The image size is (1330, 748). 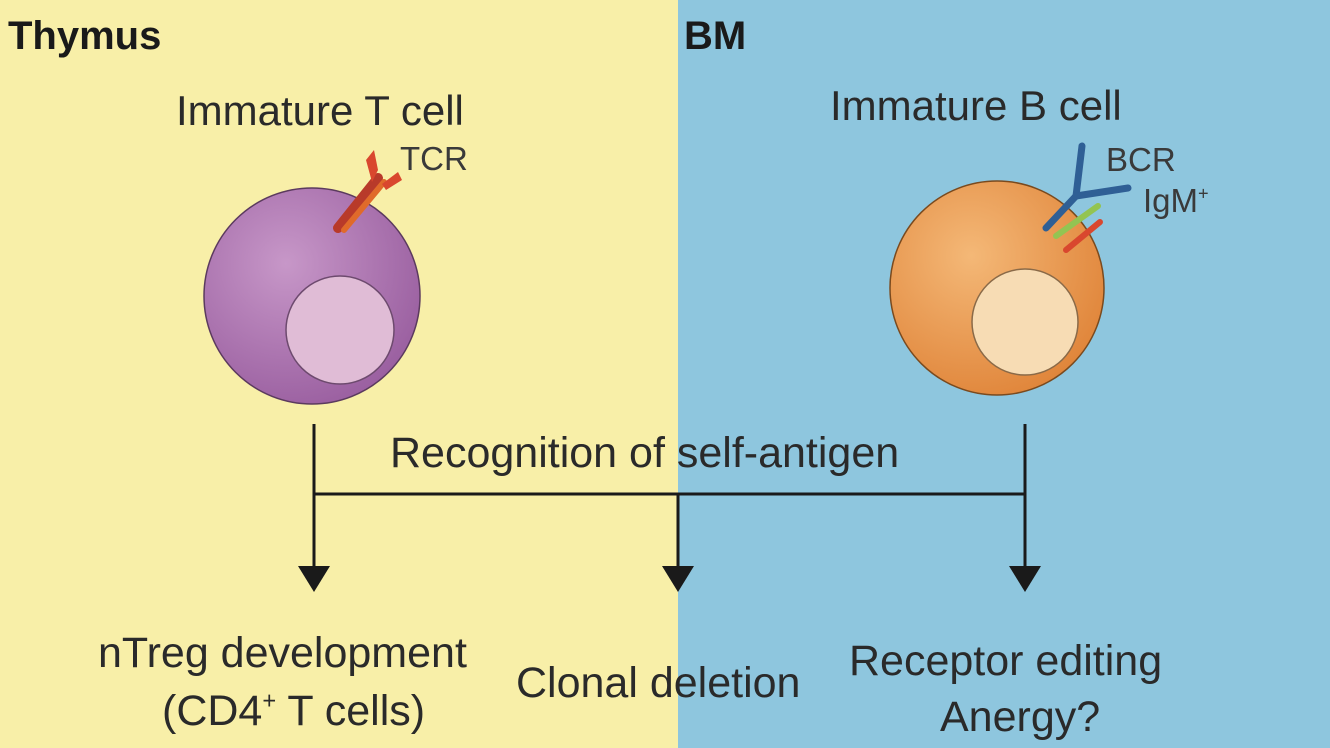 I want to click on arrowhead-center, so click(x=678, y=579).